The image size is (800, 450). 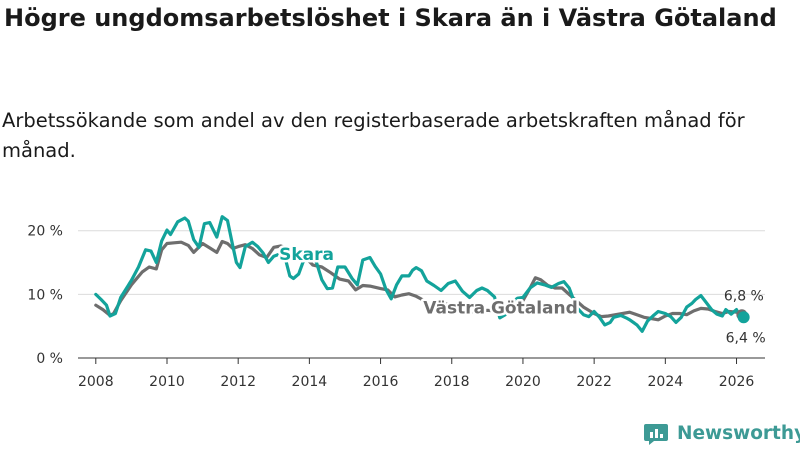 I want to click on x-tick-label: 2018, so click(x=452, y=382).